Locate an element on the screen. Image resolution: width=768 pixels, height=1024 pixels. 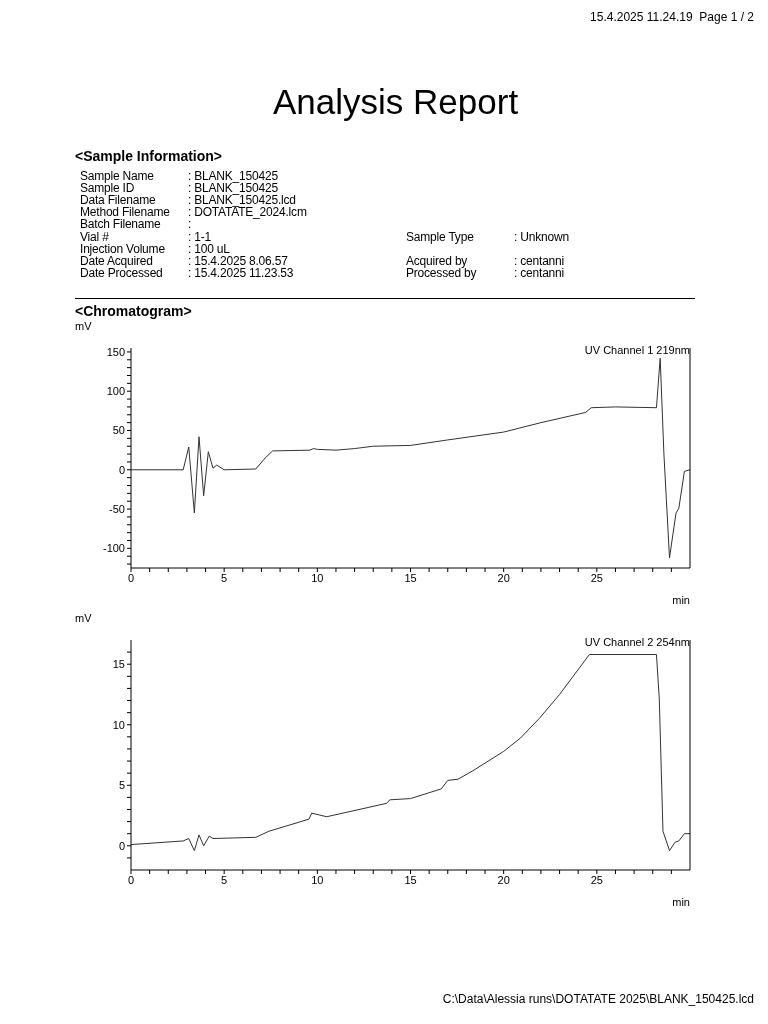
text: Data Filename is located at coordinates (118, 200).